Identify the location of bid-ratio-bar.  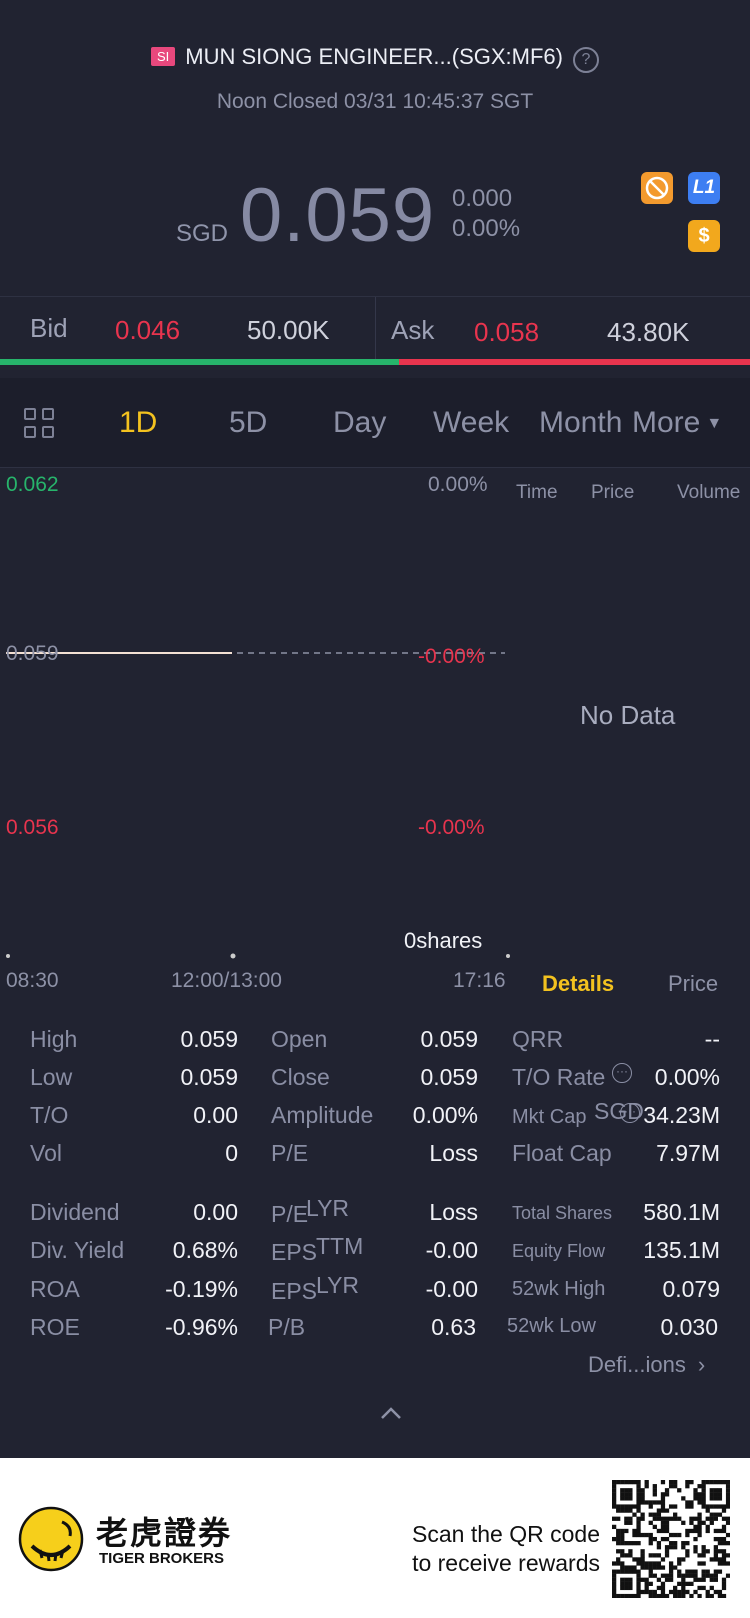
(199, 362).